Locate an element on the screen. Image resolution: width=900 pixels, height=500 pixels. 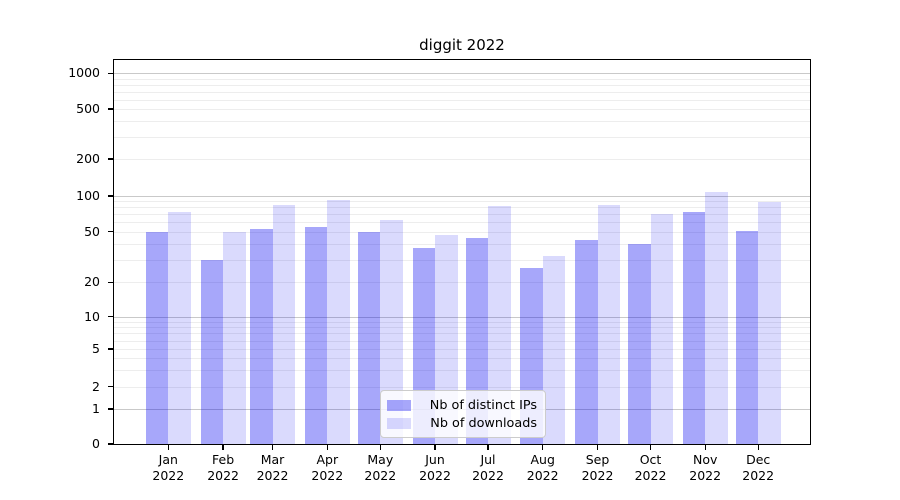
bar-downloads-aug is located at coordinates (554, 350).